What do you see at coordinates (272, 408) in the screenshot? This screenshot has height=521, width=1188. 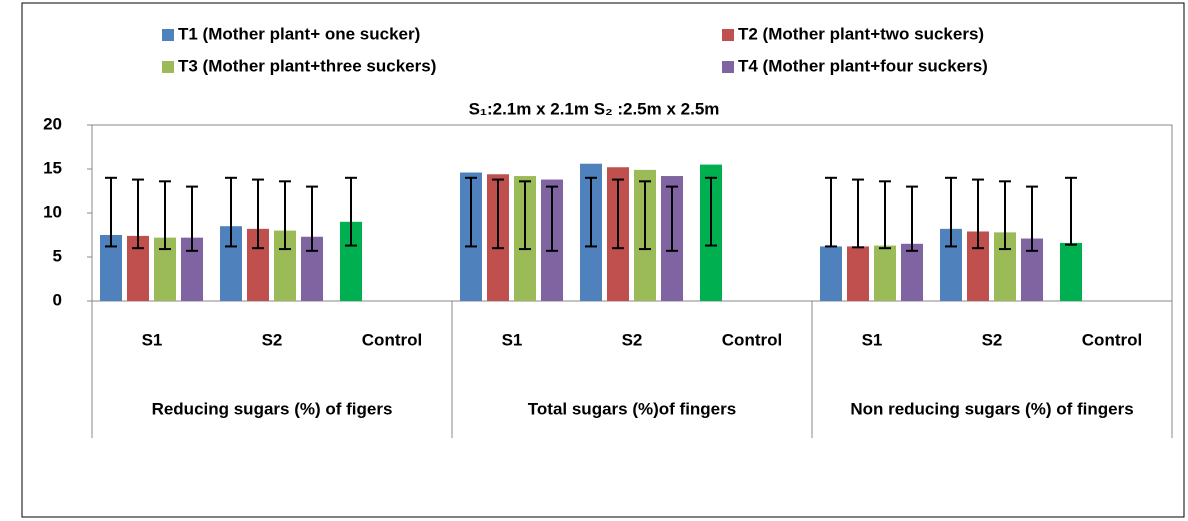 I see `group-label: Reducing sugars (%) of figers` at bounding box center [272, 408].